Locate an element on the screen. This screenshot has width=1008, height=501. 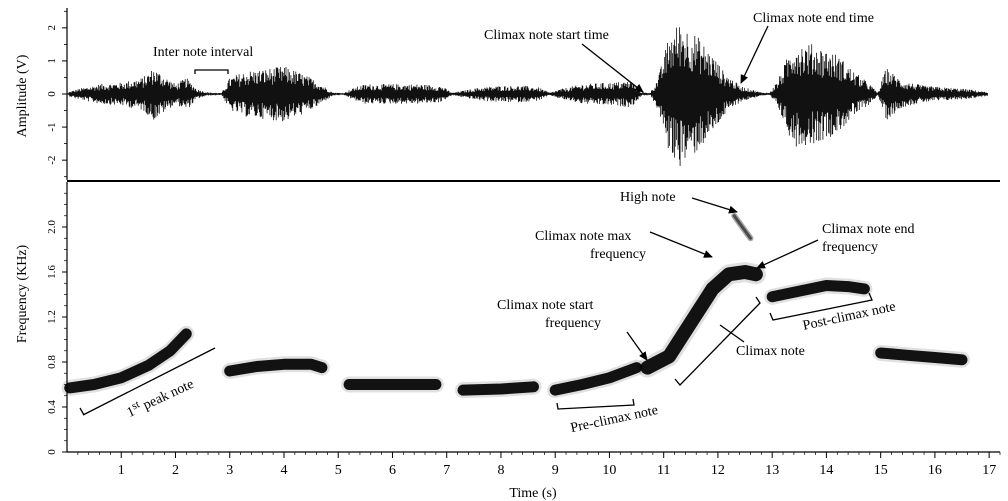
post-climax-note-bracket is located at coordinates (821, 306).